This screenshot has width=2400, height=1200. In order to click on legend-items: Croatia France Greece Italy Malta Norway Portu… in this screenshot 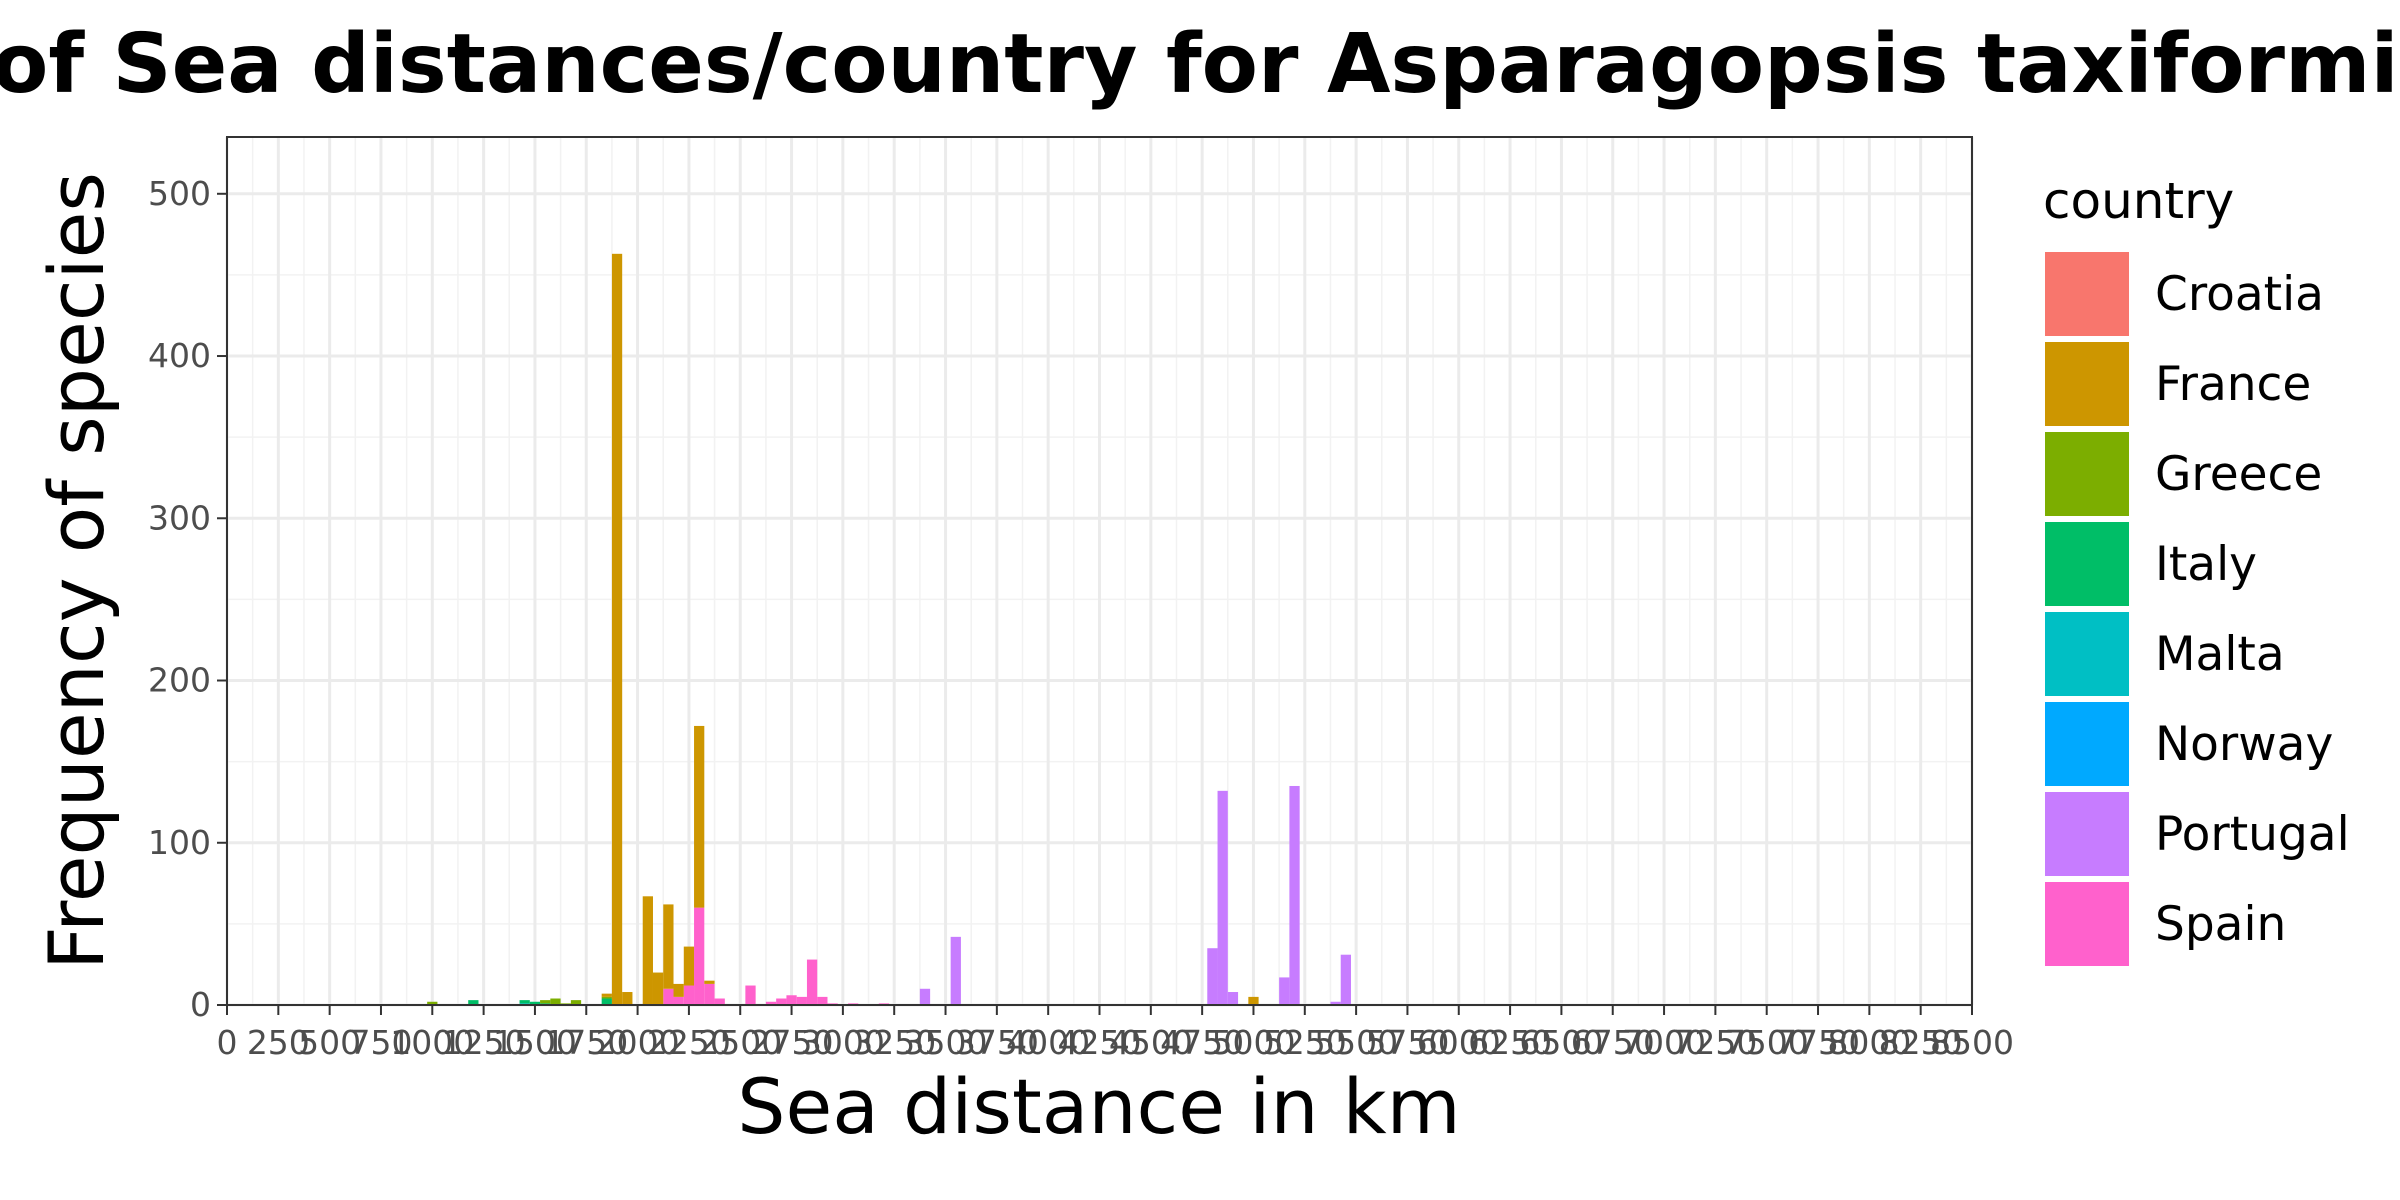, I will do `click(2197, 609)`.